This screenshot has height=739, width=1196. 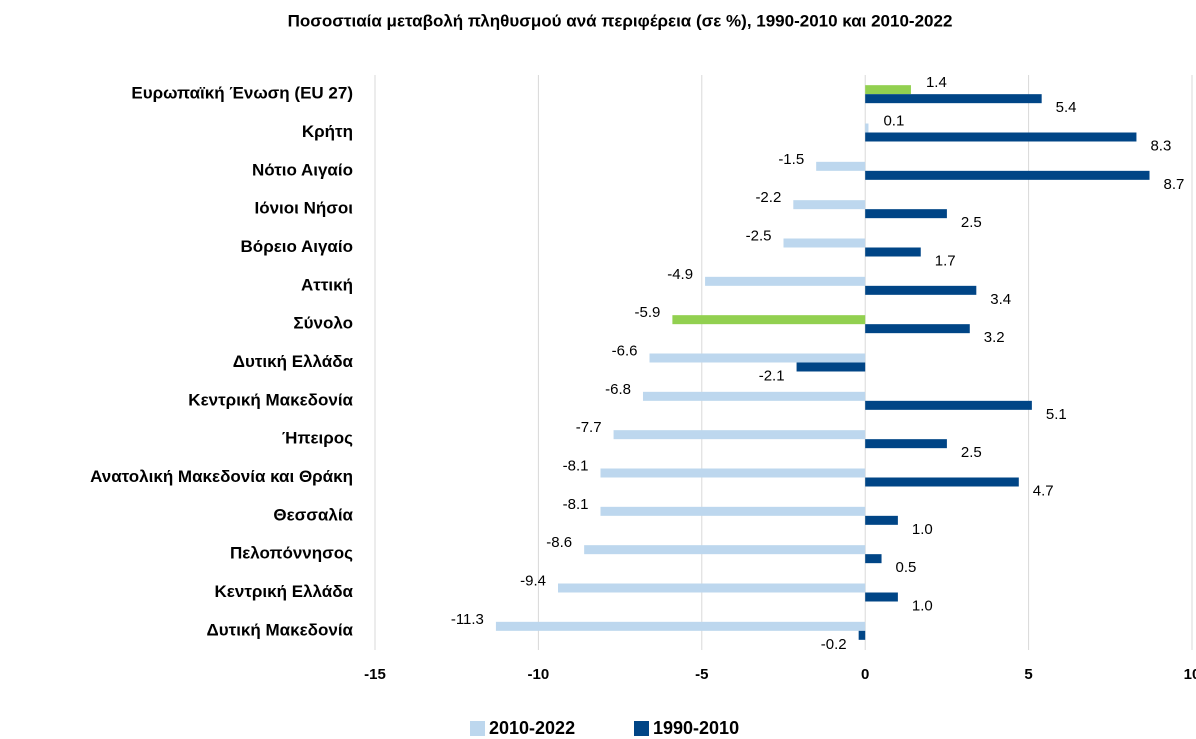 I want to click on value-label: 5.1, so click(x=1056, y=414).